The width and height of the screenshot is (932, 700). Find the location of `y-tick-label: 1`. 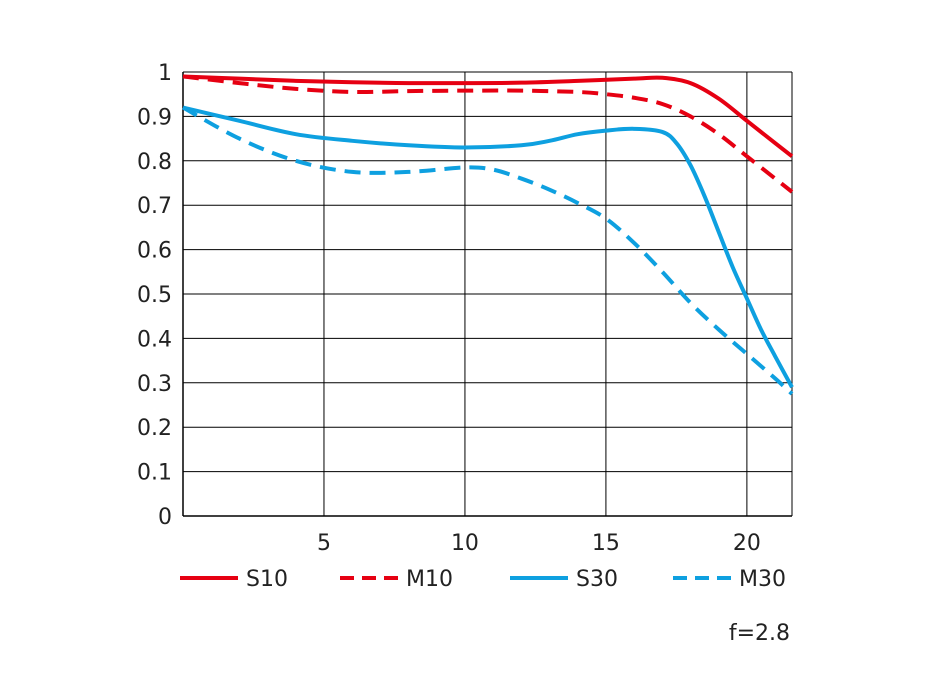

y-tick-label: 1 is located at coordinates (165, 73).